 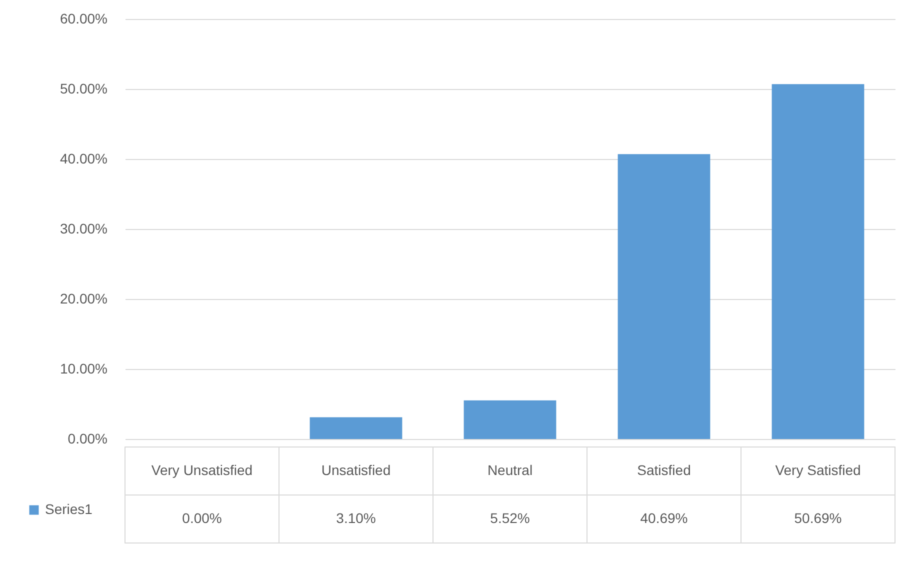 I want to click on x-tick-label: Unsatisfied, so click(x=356, y=470).